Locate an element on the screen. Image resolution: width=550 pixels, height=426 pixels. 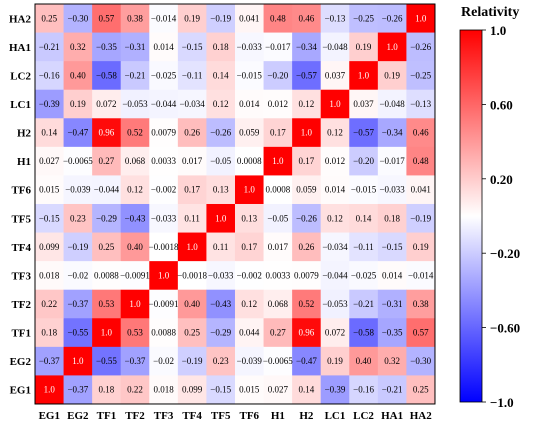
cell-value-label: 0.25 is located at coordinates (49, 18).